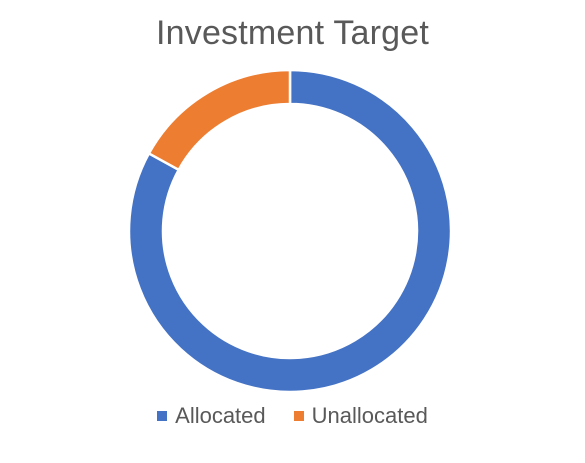  What do you see at coordinates (162, 416) in the screenshot?
I see `legend-swatch-allocated` at bounding box center [162, 416].